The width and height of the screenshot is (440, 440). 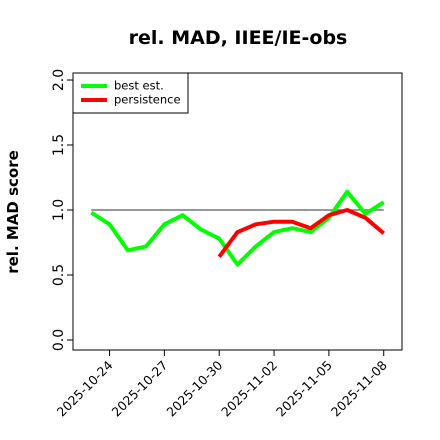 I want to click on legend-label: persistence, so click(x=147, y=100).